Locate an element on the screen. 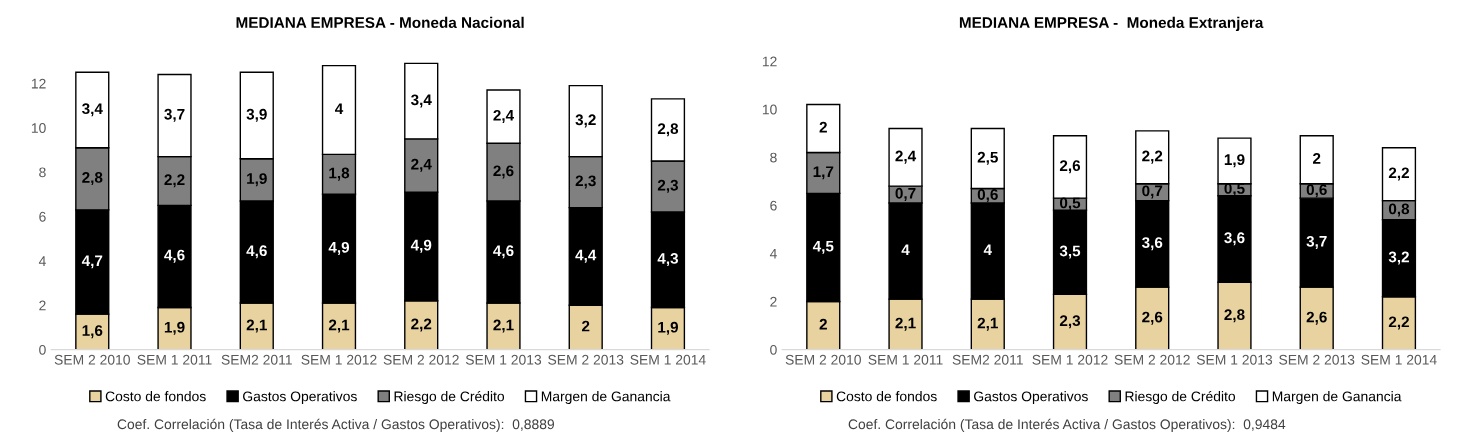 This screenshot has height=437, width=1462. data-label: 0,8 is located at coordinates (1399, 210).